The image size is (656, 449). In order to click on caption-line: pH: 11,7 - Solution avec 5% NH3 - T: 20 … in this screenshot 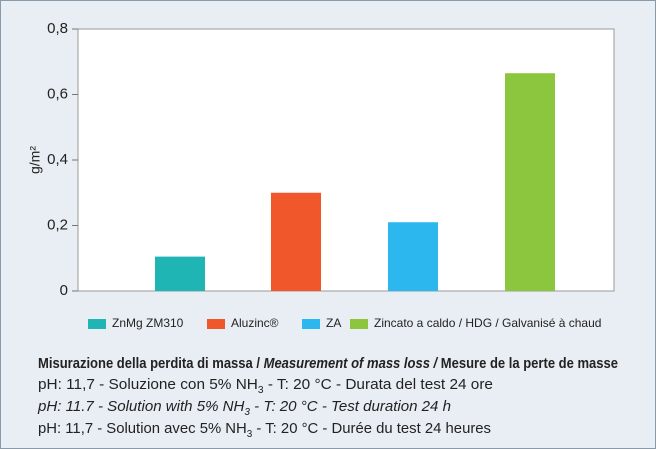, I will do `click(264, 430)`.